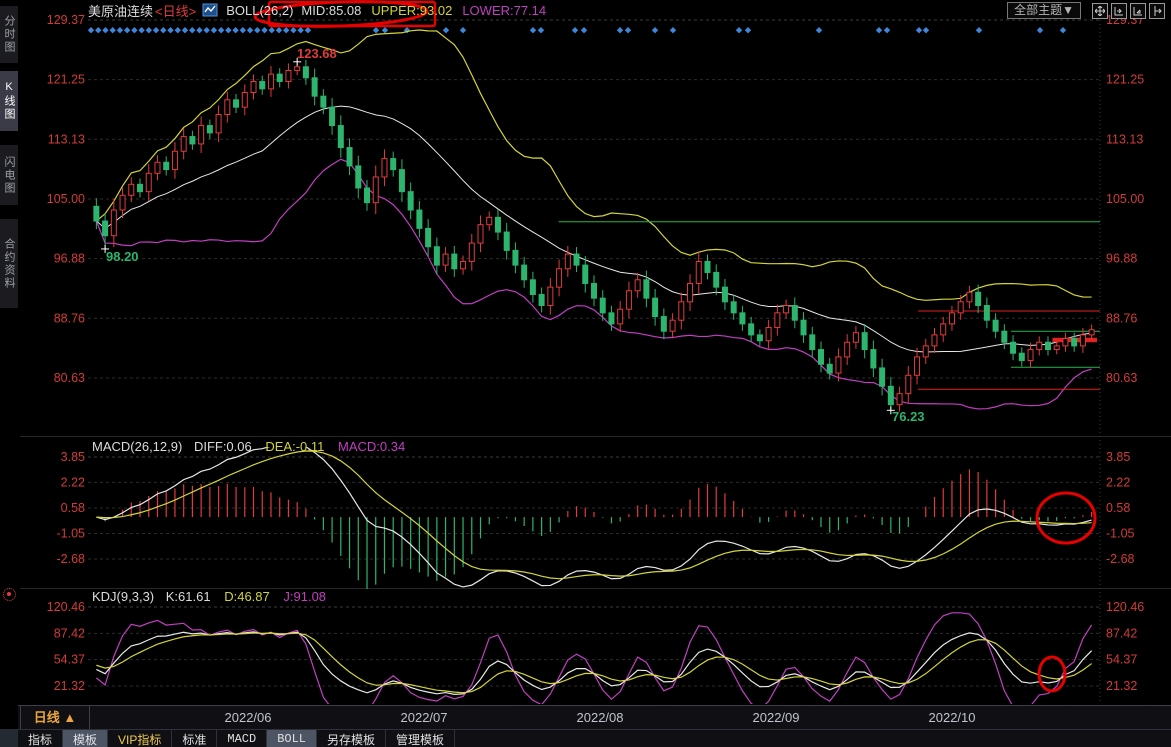 This screenshot has width=1171, height=747. Describe the element at coordinates (248, 717) in the screenshot. I see `x-axis-label: 2022/06` at that location.